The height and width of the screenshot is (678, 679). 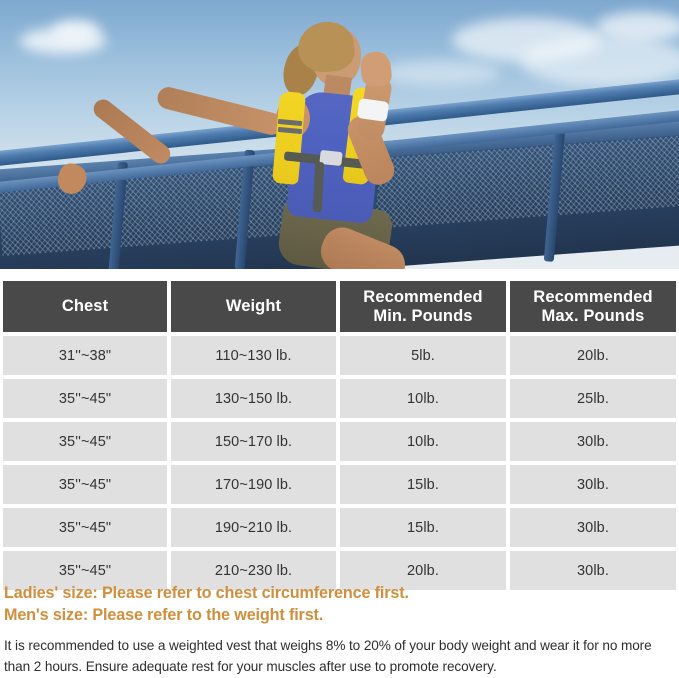 What do you see at coordinates (85, 355) in the screenshot?
I see `cell-chest: 31''~38"` at bounding box center [85, 355].